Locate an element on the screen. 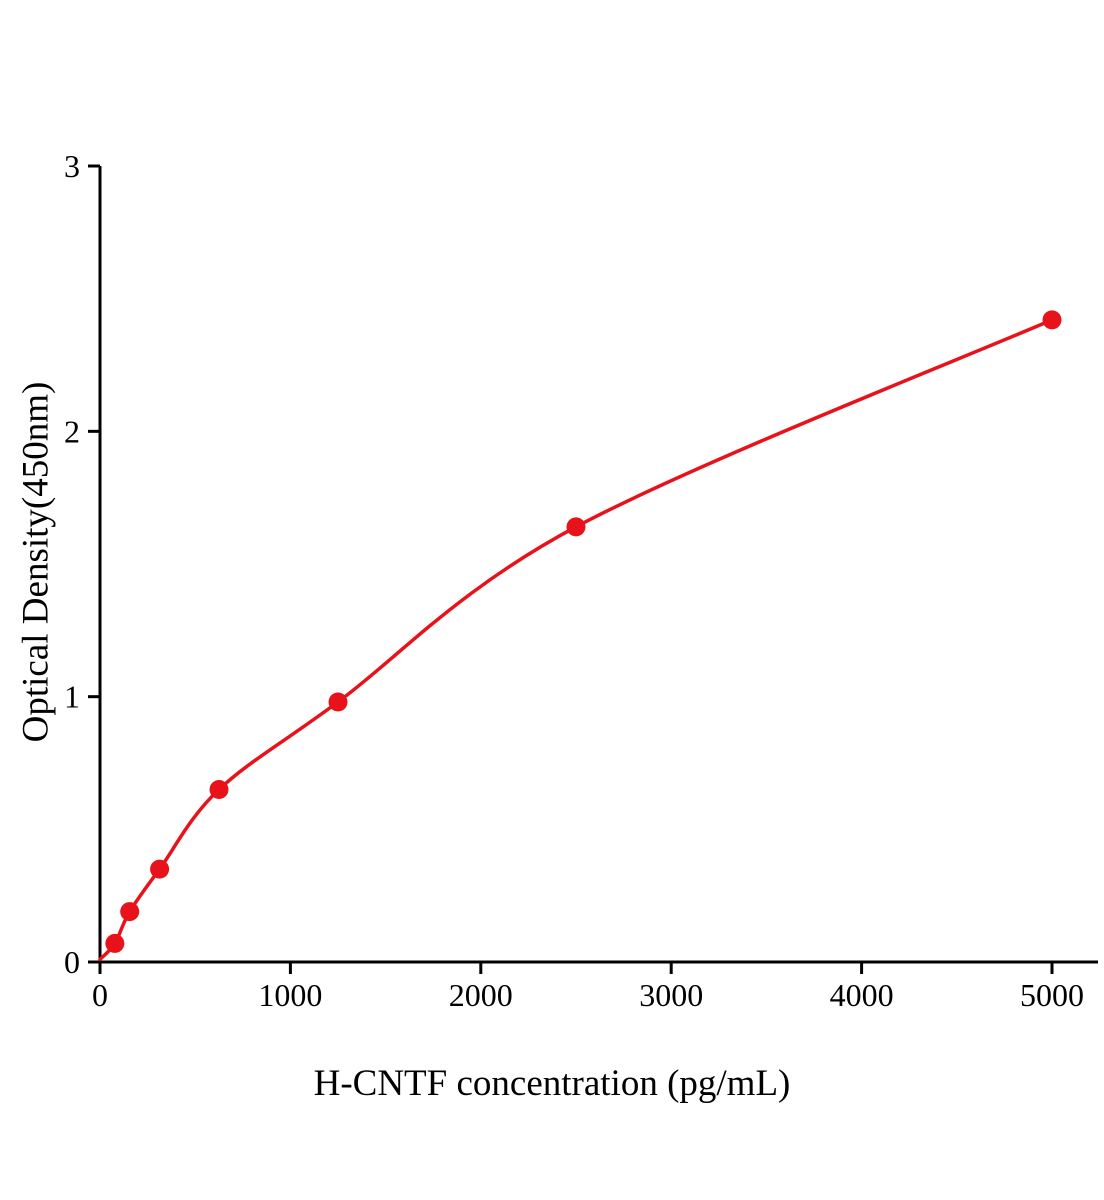 The height and width of the screenshot is (1200, 1104). y-axis-title: Optical Density(450nm) is located at coordinates (36, 562).